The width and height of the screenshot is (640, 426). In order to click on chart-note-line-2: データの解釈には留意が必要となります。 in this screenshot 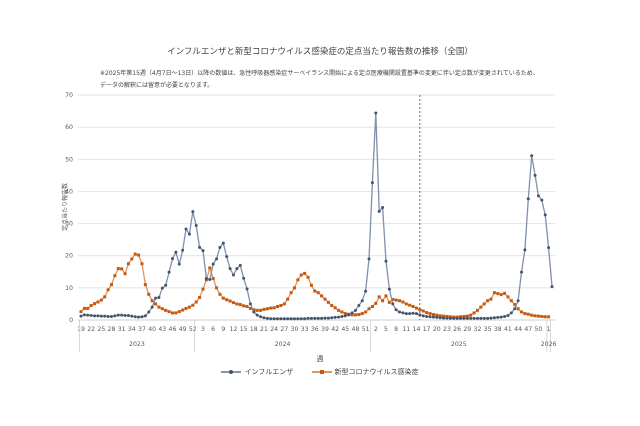, I will do `click(157, 85)`.